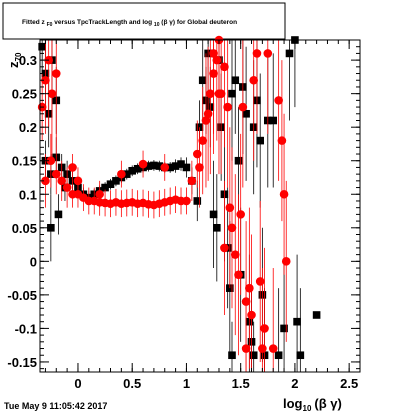 The width and height of the screenshot is (400, 414). Describe the element at coordinates (241, 383) in the screenshot. I see `x-tick-label: 1.5` at that location.